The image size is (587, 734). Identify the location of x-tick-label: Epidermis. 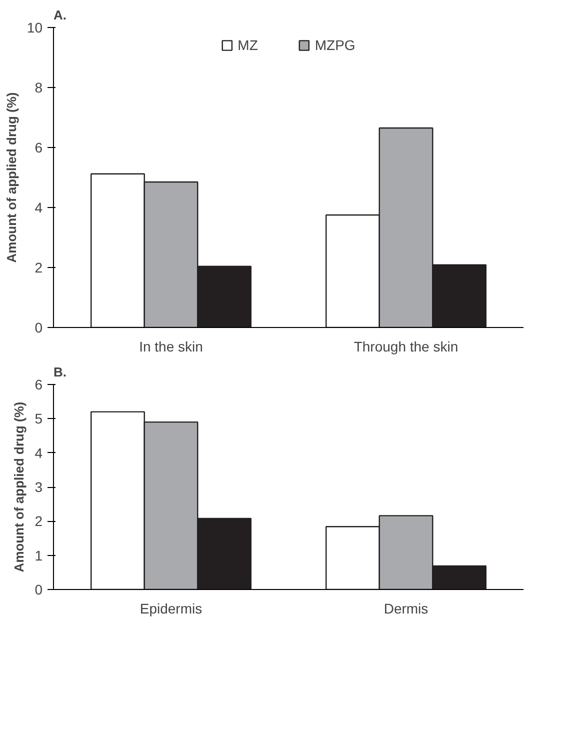
(171, 608).